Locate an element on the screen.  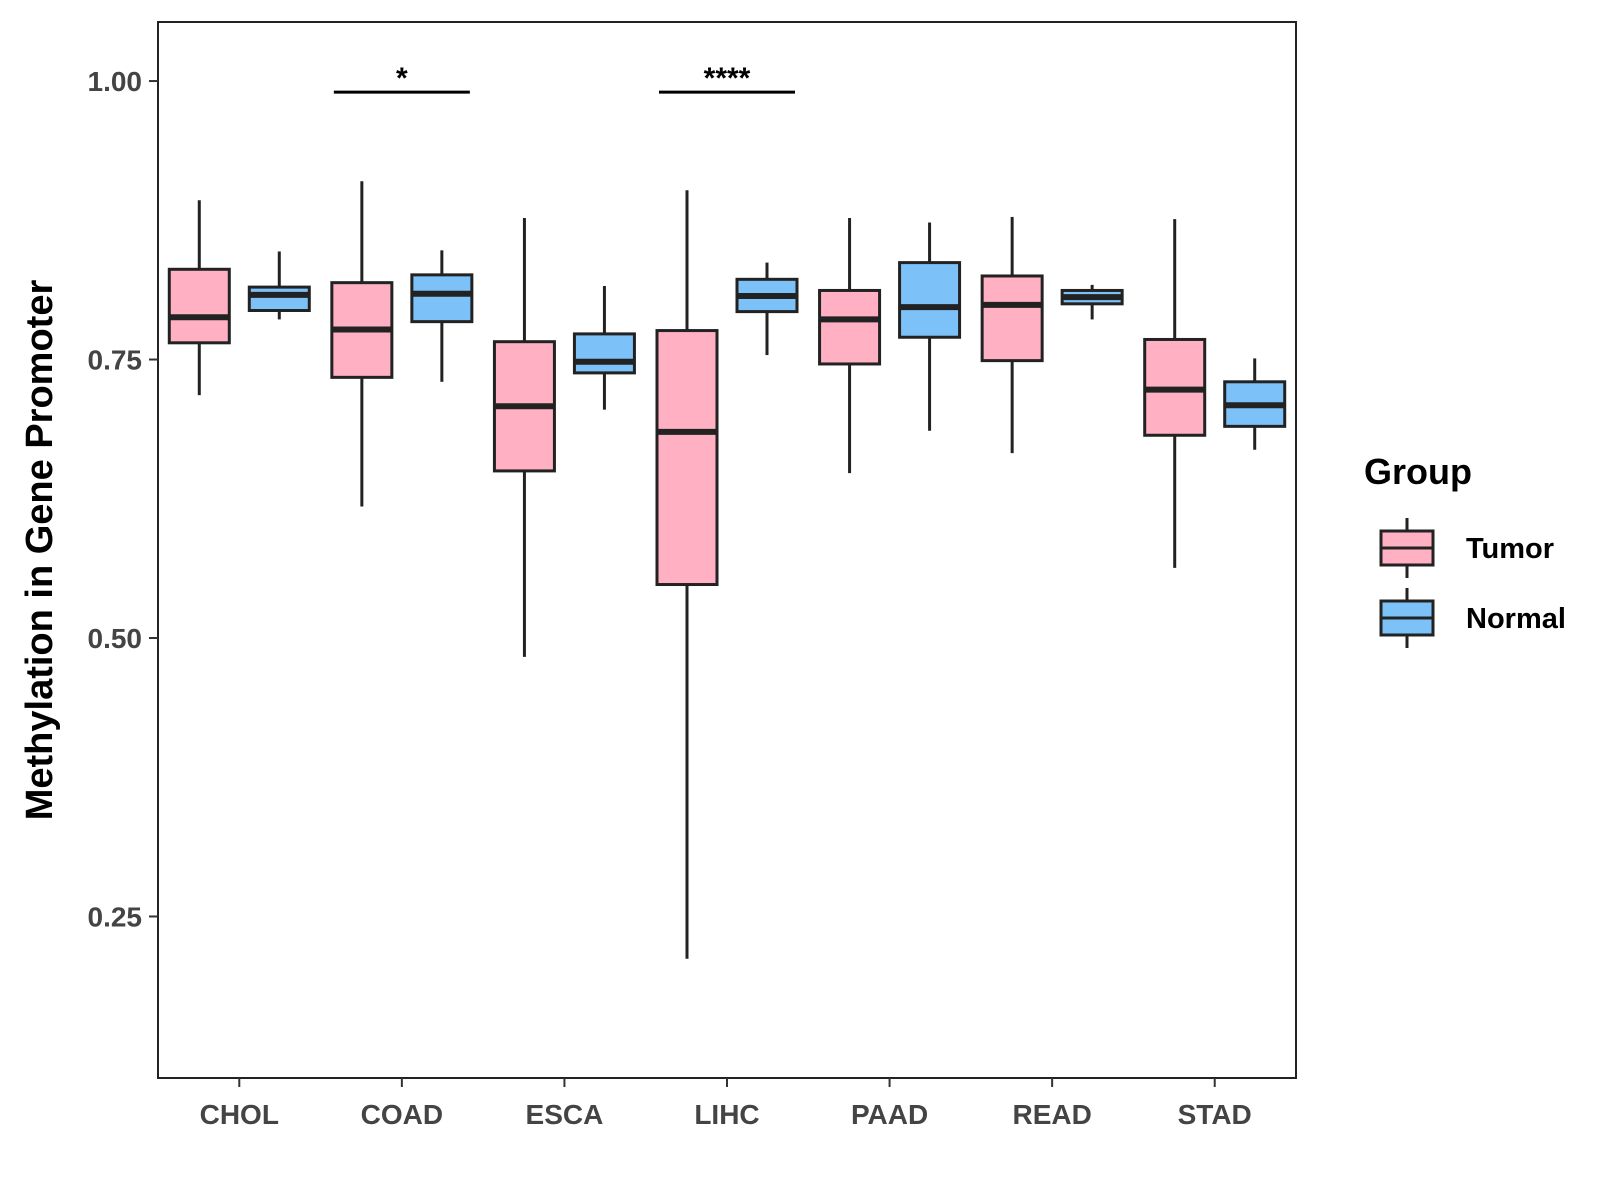
x-tick-label: PAAD is located at coordinates (889, 1114).